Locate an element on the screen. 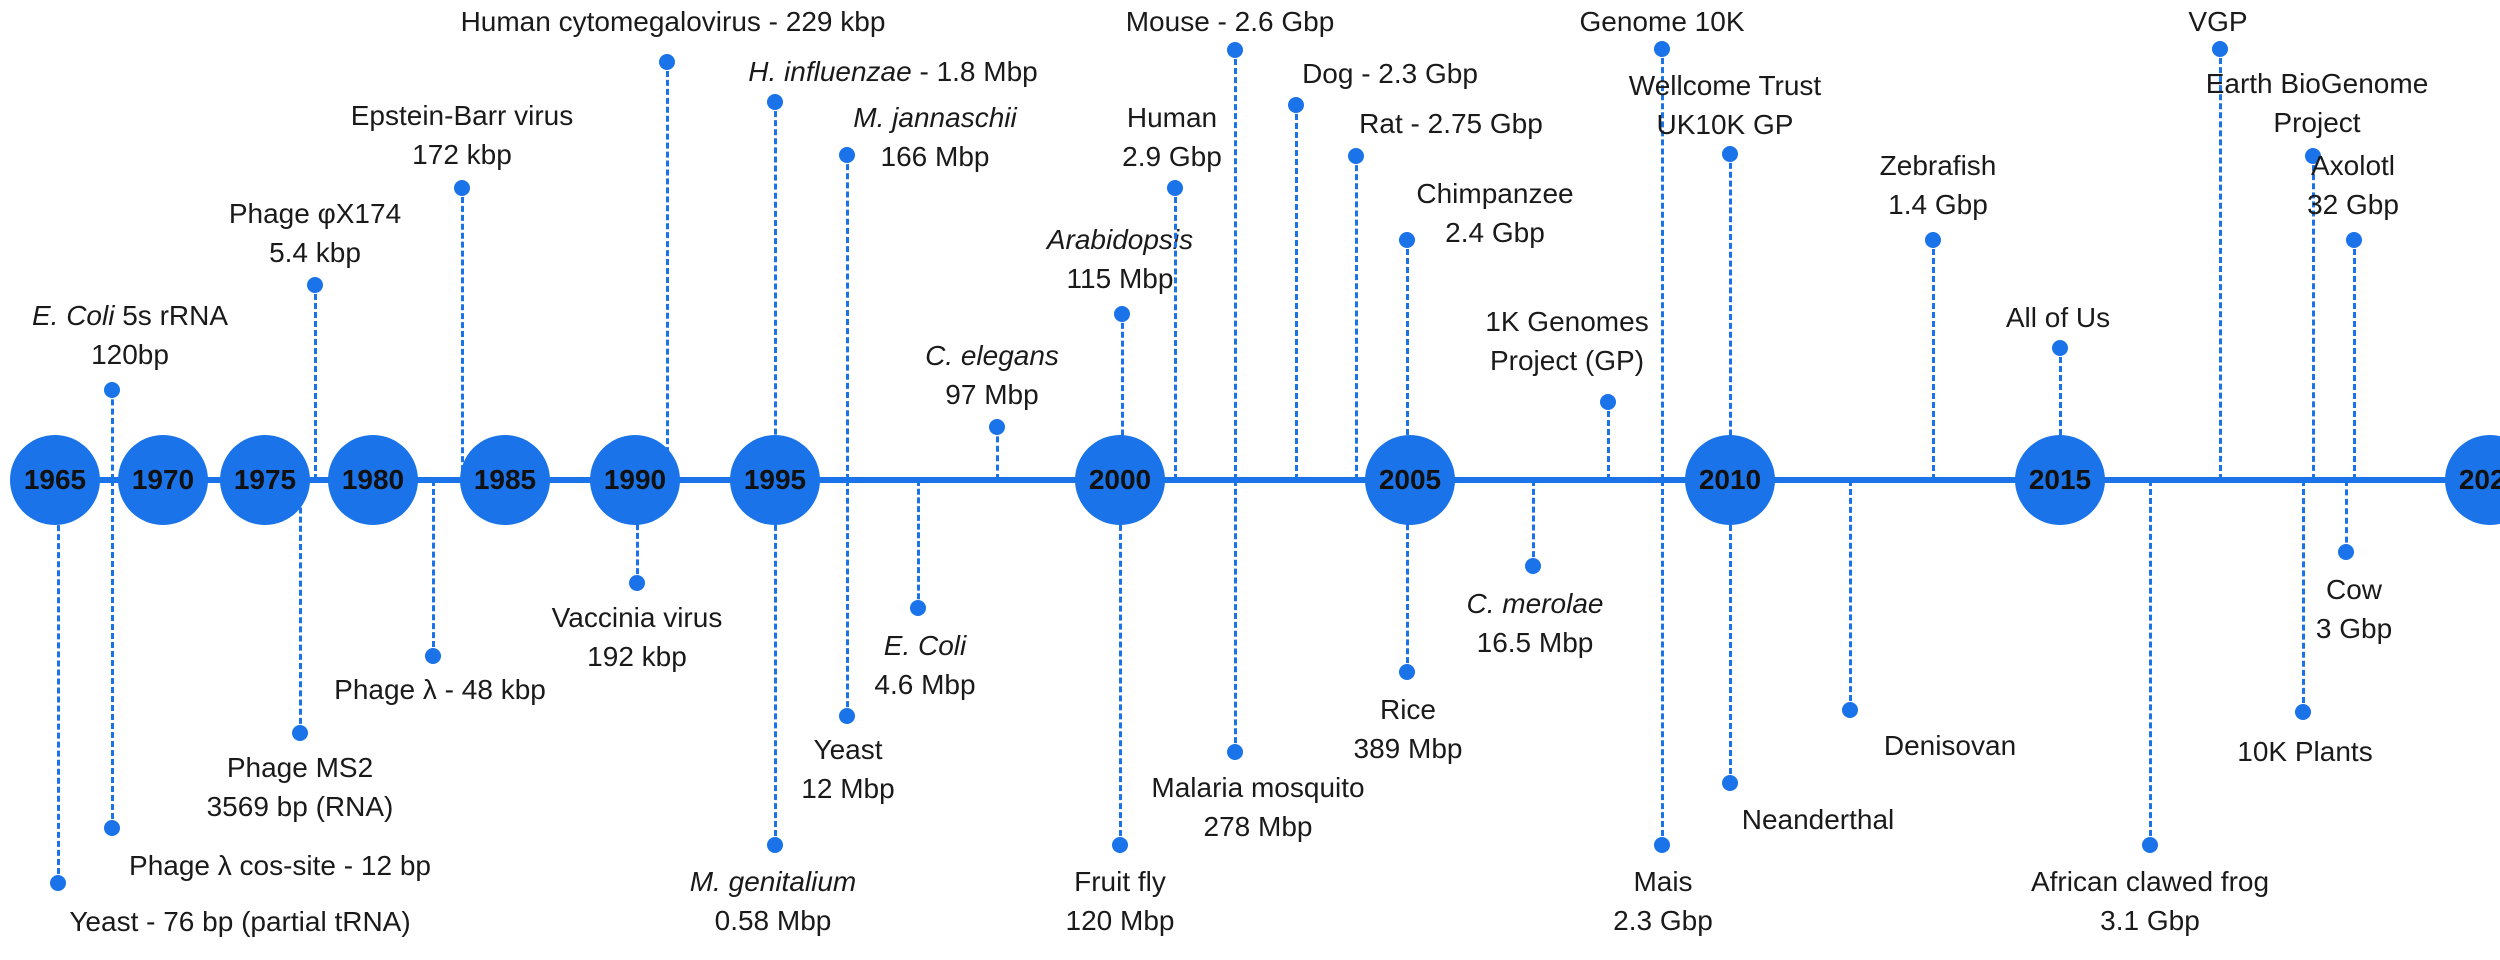  event-label-line: E. Coli 5s rRNA is located at coordinates (130, 315).